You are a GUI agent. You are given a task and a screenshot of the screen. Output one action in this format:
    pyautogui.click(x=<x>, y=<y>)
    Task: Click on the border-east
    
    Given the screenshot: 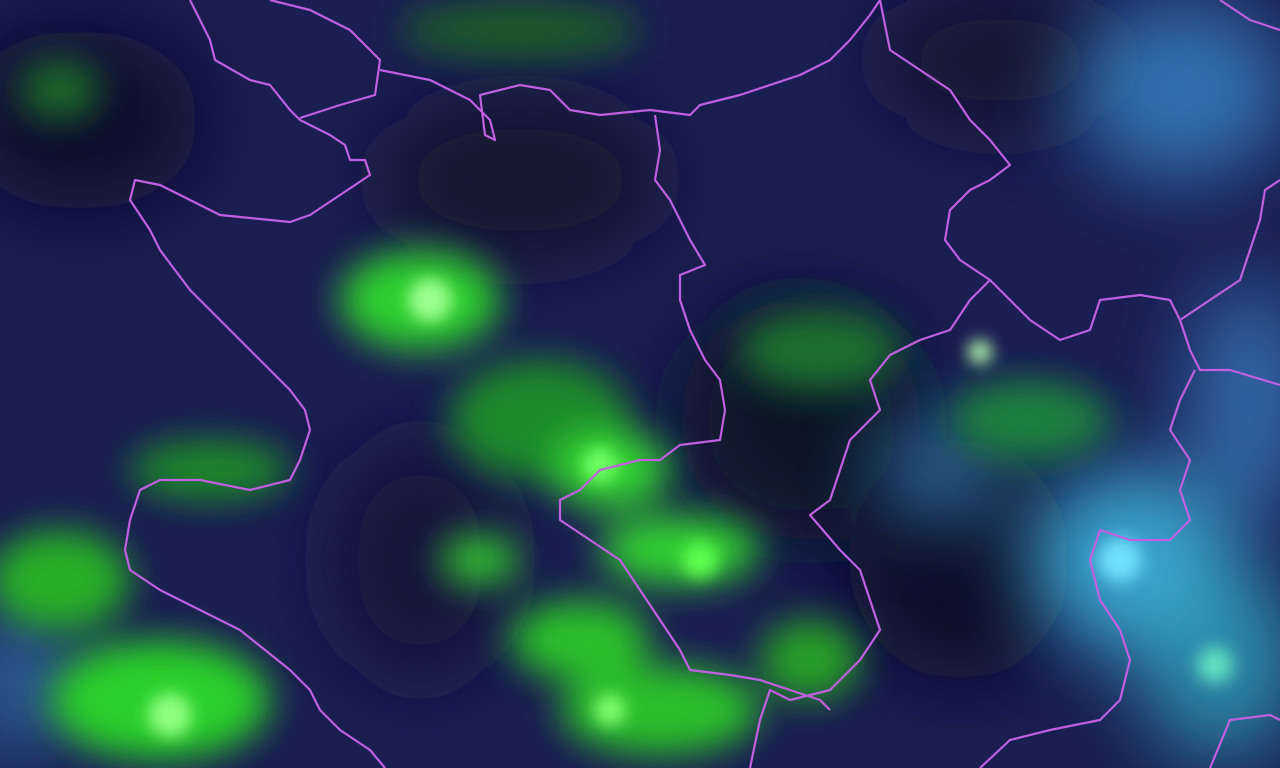 What is the action you would take?
    pyautogui.click(x=1134, y=260)
    